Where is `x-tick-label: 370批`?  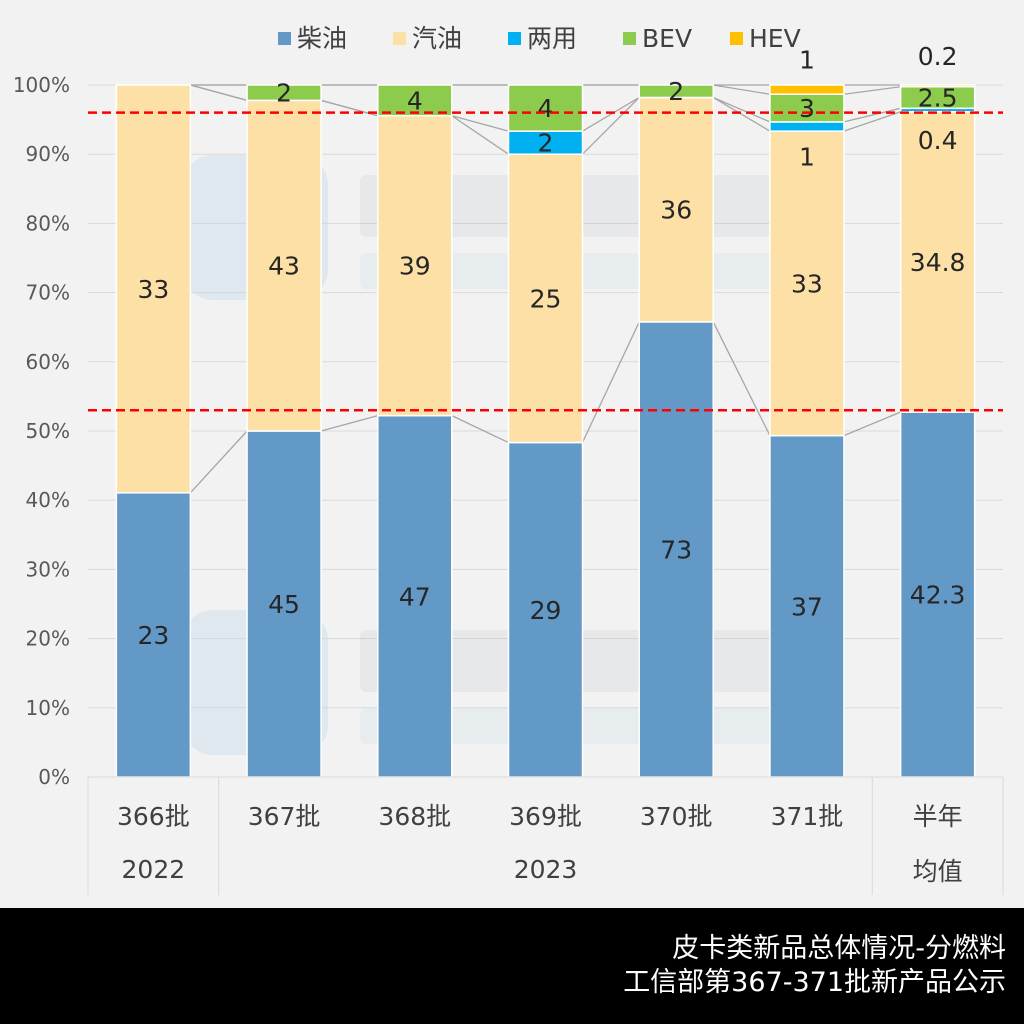 x-tick-label: 370批 is located at coordinates (676, 816).